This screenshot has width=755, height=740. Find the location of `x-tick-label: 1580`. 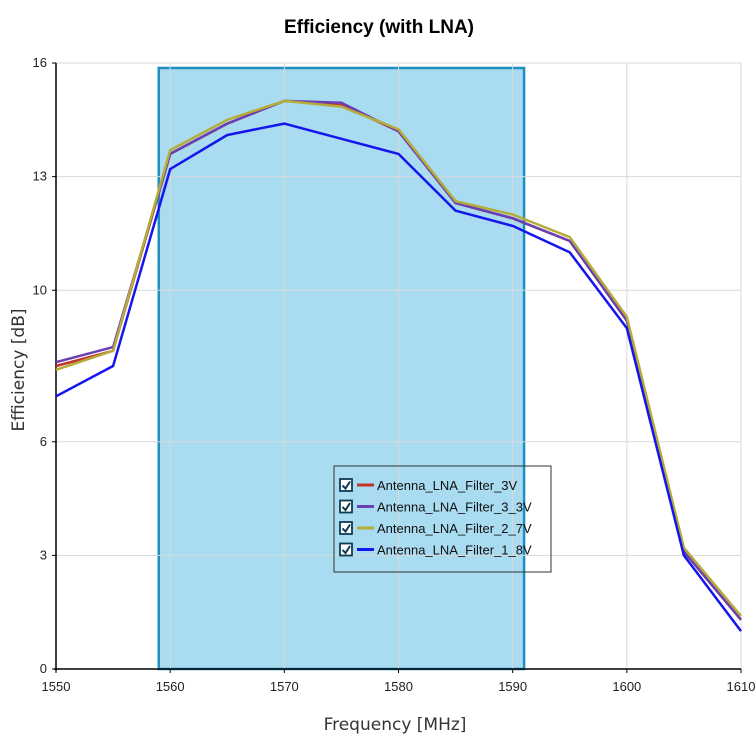

x-tick-label: 1580 is located at coordinates (398, 686).